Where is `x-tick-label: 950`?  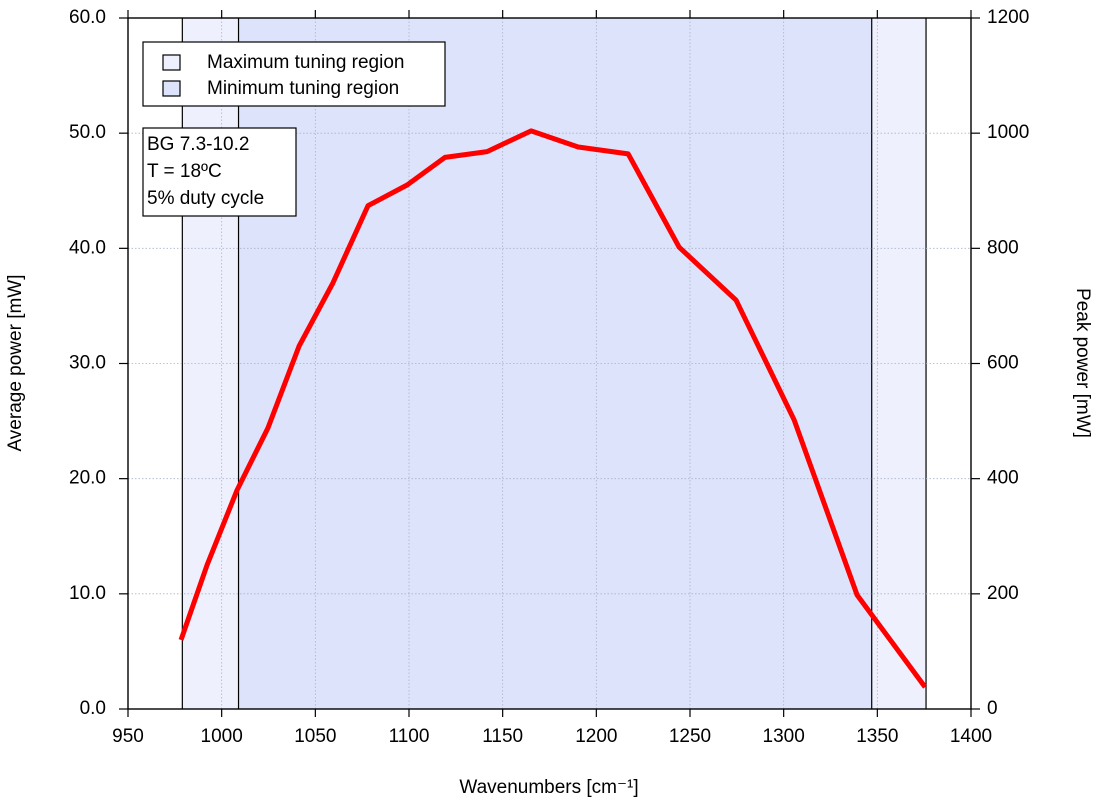
x-tick-label: 950 is located at coordinates (128, 736).